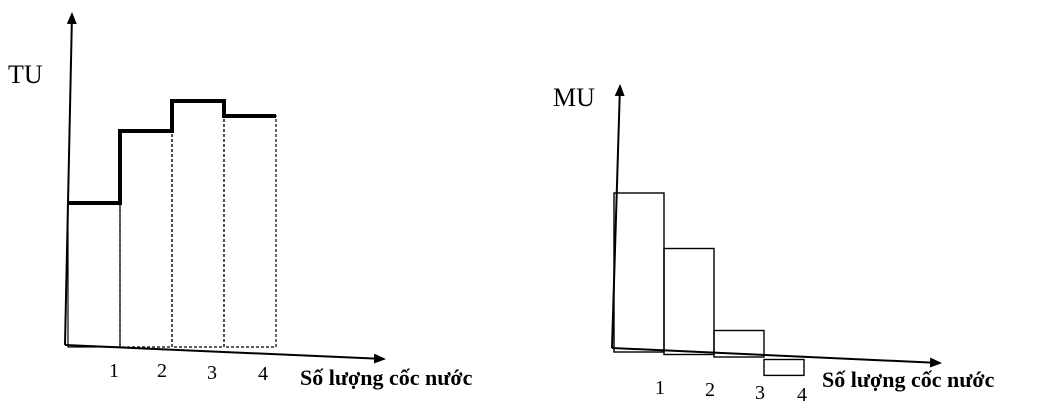 The image size is (1061, 405). I want to click on mu-x-axis, so click(776, 357).